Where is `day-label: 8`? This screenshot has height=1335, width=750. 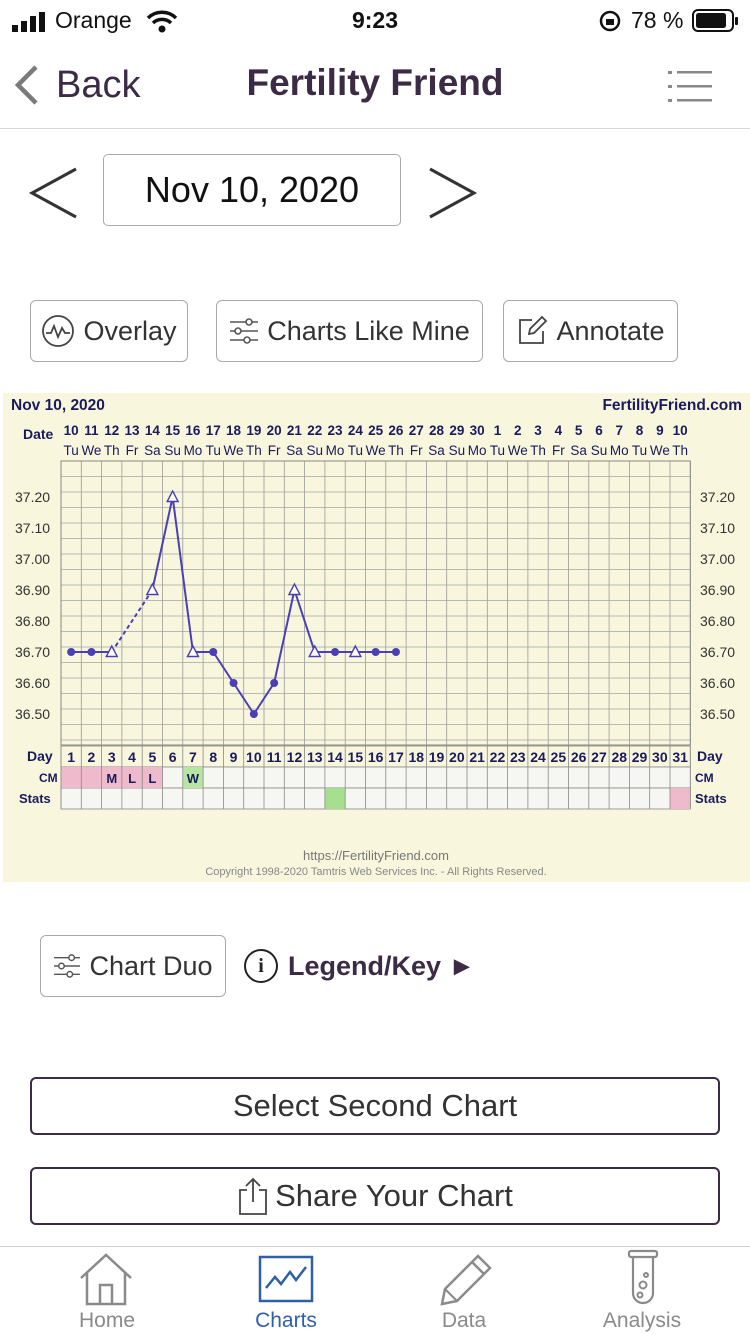
day-label: 8 is located at coordinates (213, 757).